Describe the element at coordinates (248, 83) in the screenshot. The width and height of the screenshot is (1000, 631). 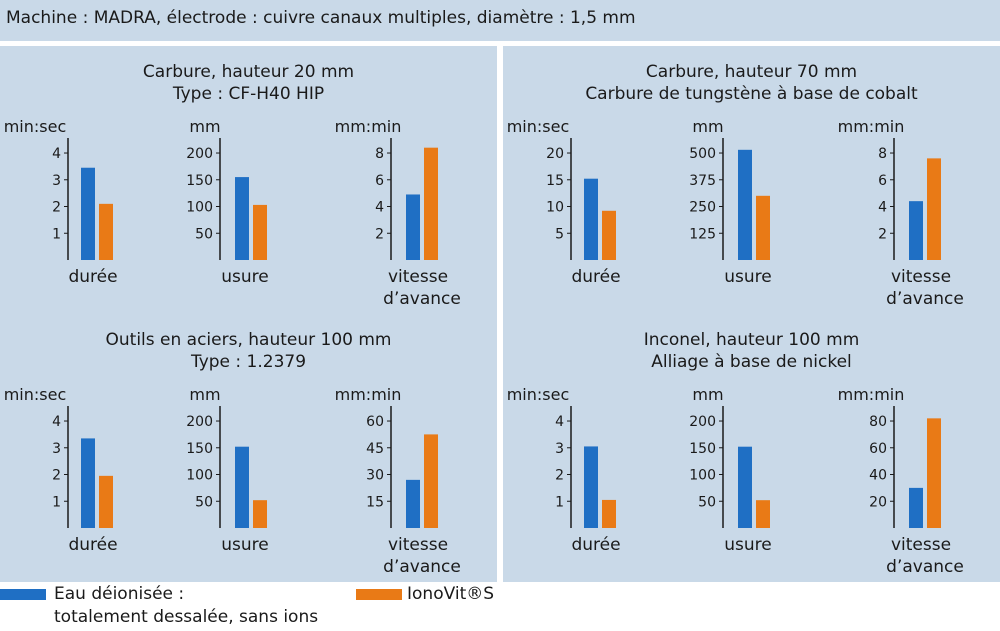
I see `panel-title: Carbure, hauteur 20 mm Type : CF-H40 HIP` at that location.